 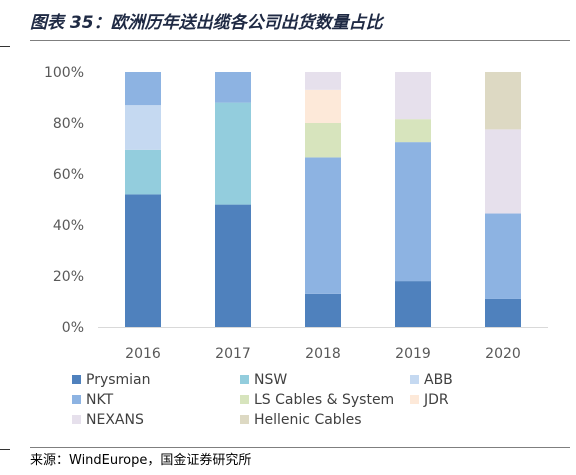 I want to click on y-tick-label: 0%, so click(x=73, y=328).